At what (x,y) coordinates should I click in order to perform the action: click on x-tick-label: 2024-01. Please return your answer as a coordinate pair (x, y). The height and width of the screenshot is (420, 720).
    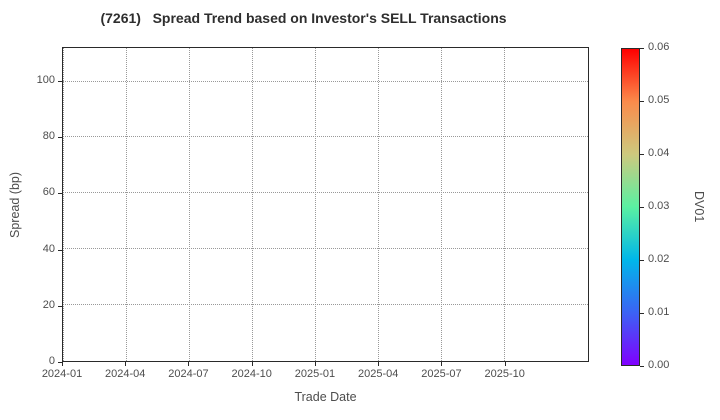
    Looking at the image, I should click on (62, 374).